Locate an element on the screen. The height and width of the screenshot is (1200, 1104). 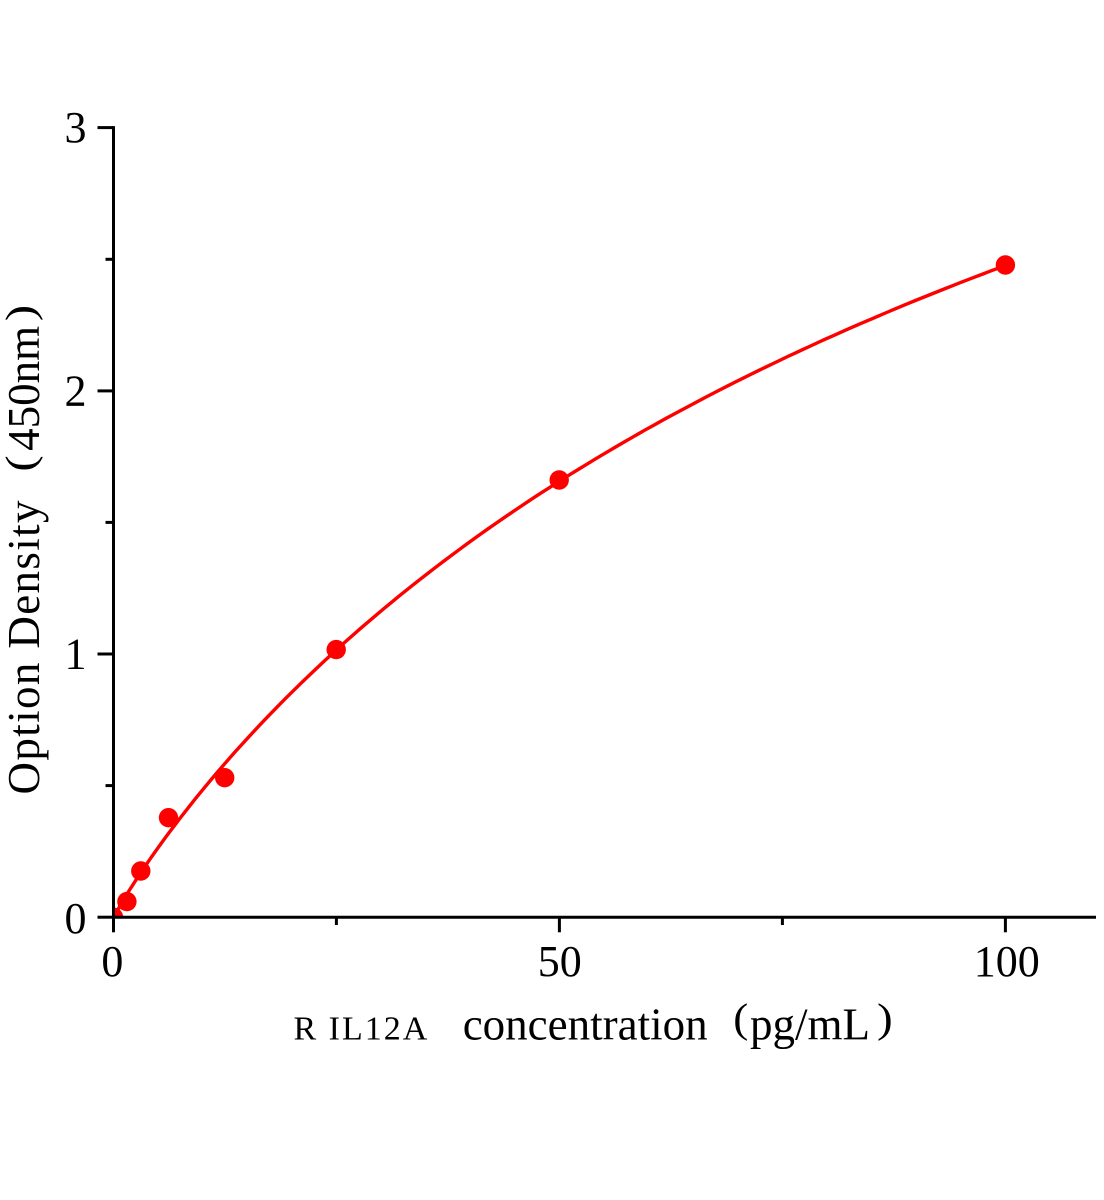
svg-text: 50 is located at coordinates (560, 961).